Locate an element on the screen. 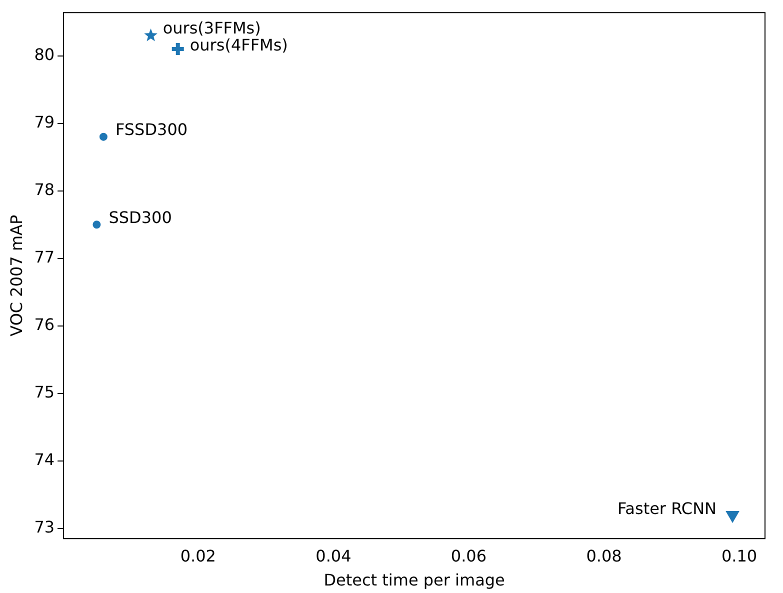  y-tick-label: 73 is located at coordinates (44, 527).